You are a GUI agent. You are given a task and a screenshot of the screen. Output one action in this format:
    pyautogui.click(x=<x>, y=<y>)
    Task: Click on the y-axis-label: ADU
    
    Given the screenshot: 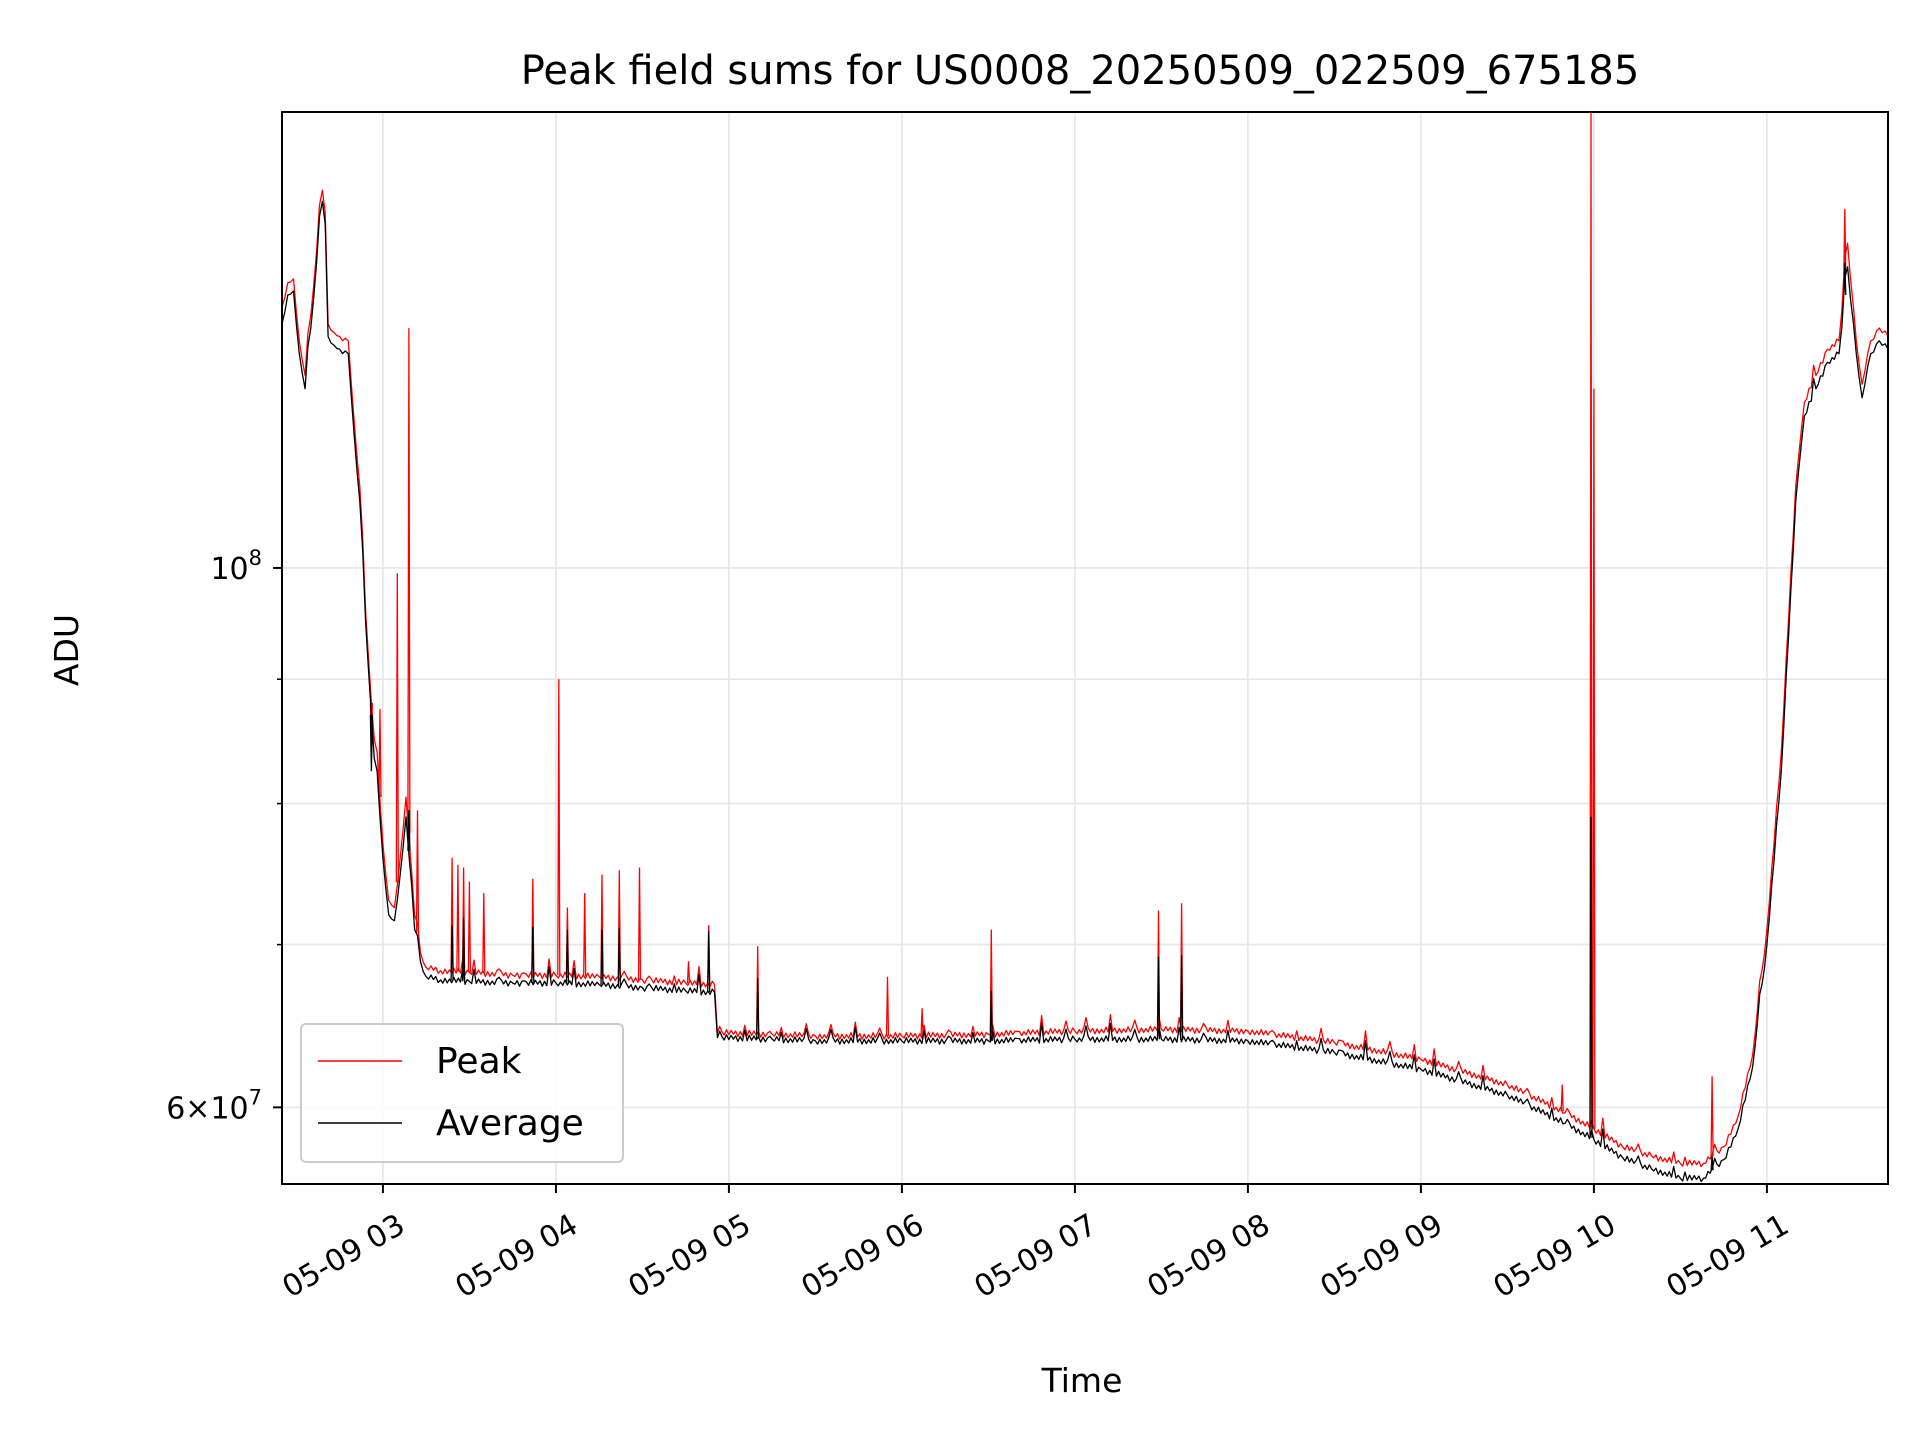 What is the action you would take?
    pyautogui.click(x=66, y=650)
    